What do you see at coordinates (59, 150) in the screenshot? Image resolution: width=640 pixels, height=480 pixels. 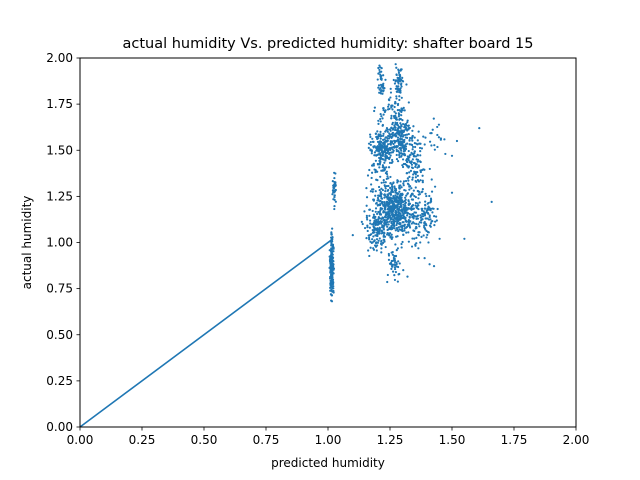 I see `y-tick-label: 1.50` at bounding box center [59, 150].